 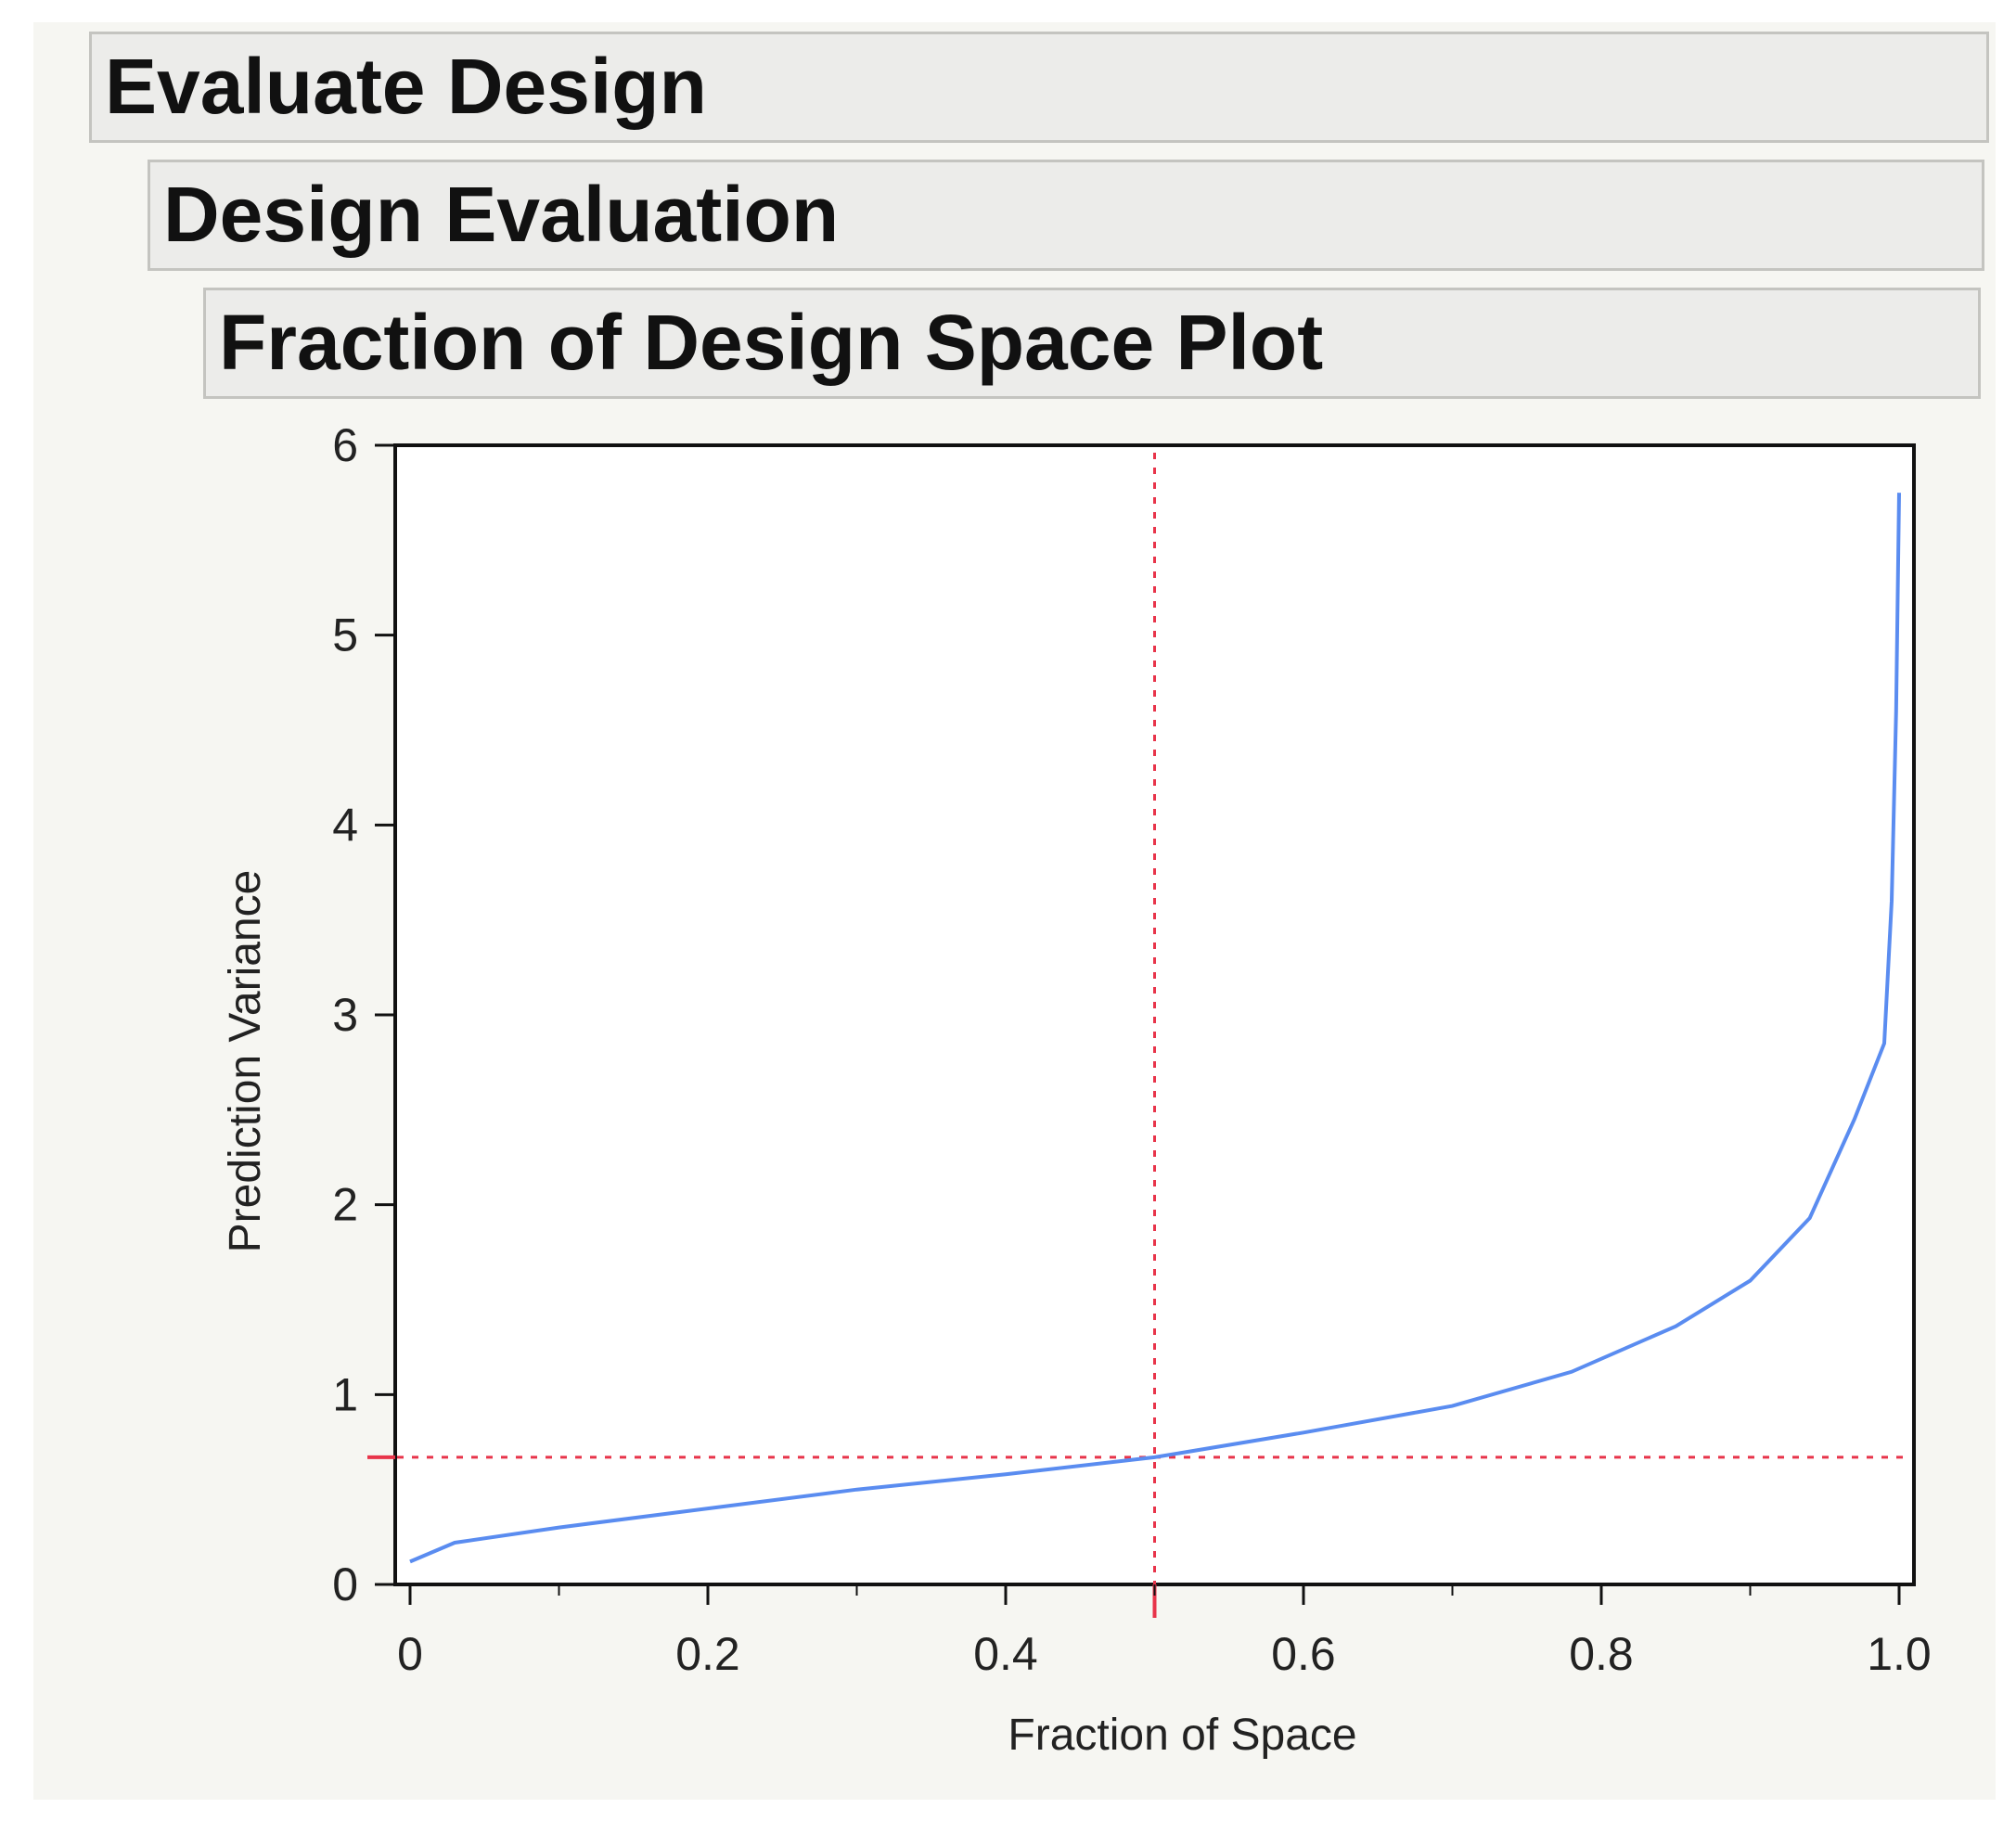 What do you see at coordinates (345, 1205) in the screenshot?
I see `y-tick-label: 2` at bounding box center [345, 1205].